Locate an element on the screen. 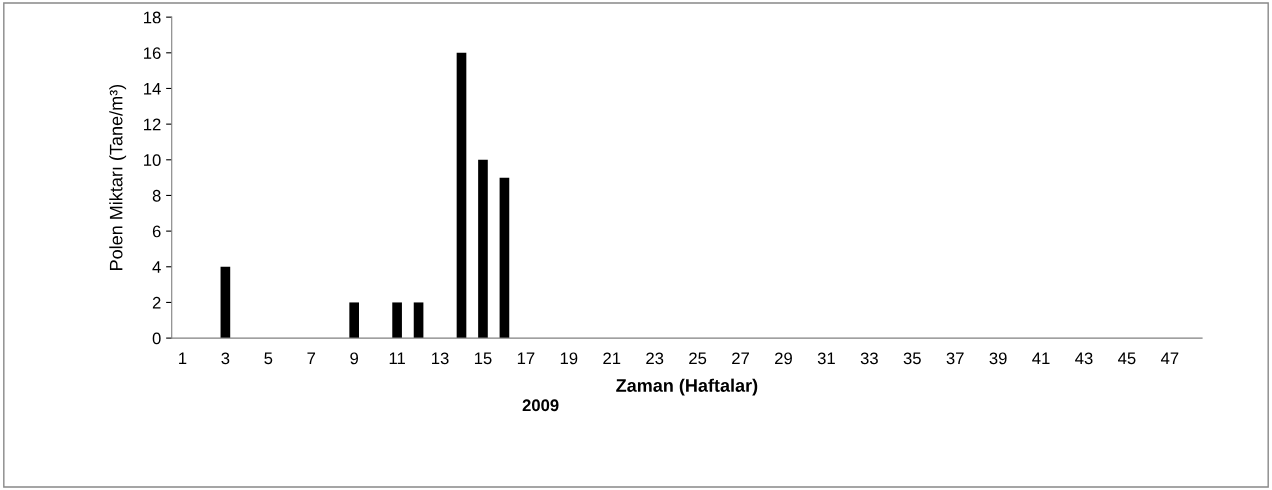 Image resolution: width=1272 pixels, height=490 pixels. y-tick-label: 10 is located at coordinates (152, 160).